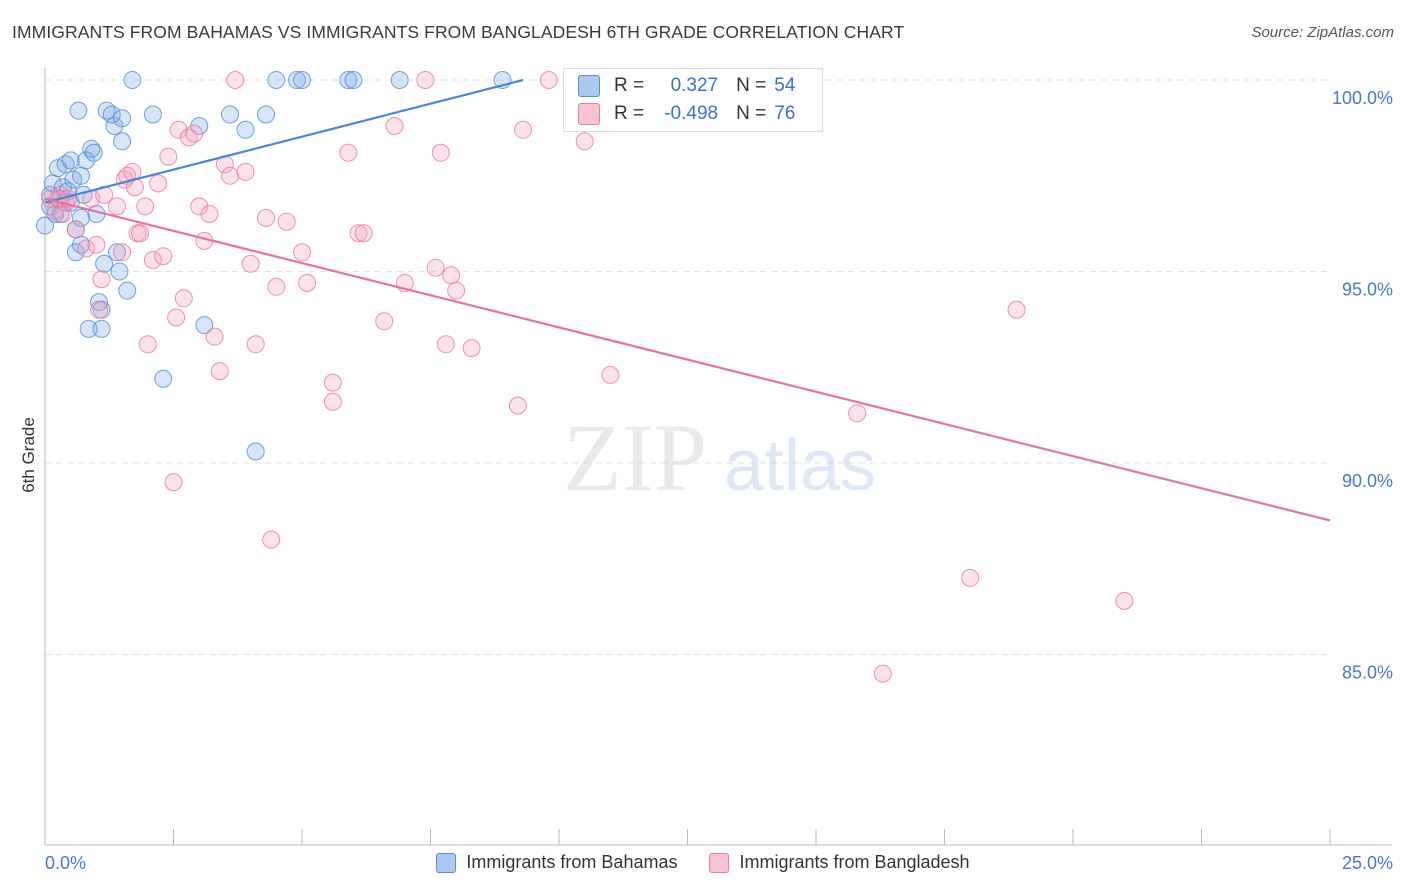 The image size is (1406, 892). Describe the element at coordinates (691, 113) in the screenshot. I see `stat-r-value: -0.498` at that location.